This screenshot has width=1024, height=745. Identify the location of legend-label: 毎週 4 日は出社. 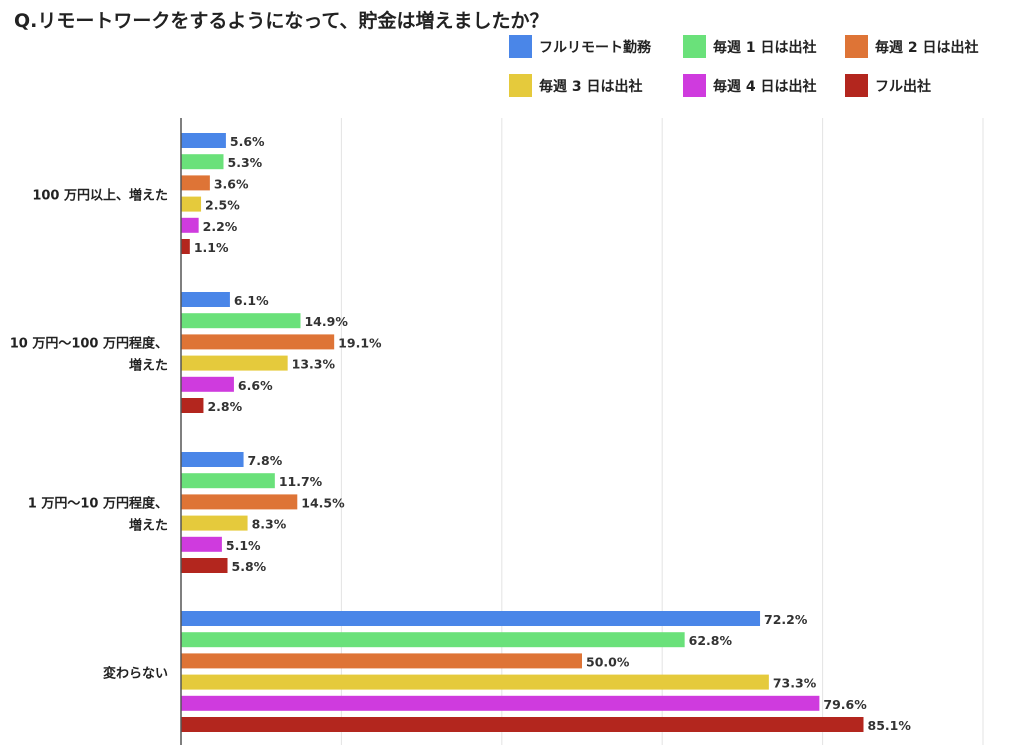
(765, 86).